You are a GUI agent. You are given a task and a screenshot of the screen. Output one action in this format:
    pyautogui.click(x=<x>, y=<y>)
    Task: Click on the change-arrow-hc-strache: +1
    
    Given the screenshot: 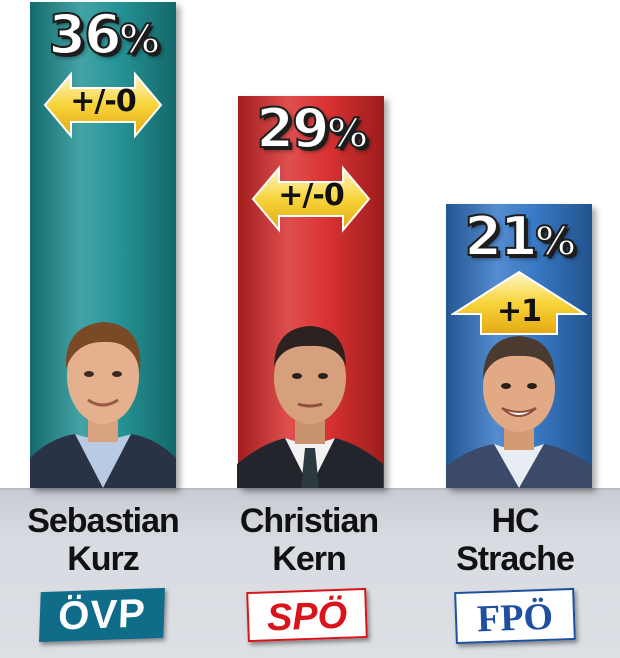 What is the action you would take?
    pyautogui.click(x=519, y=305)
    